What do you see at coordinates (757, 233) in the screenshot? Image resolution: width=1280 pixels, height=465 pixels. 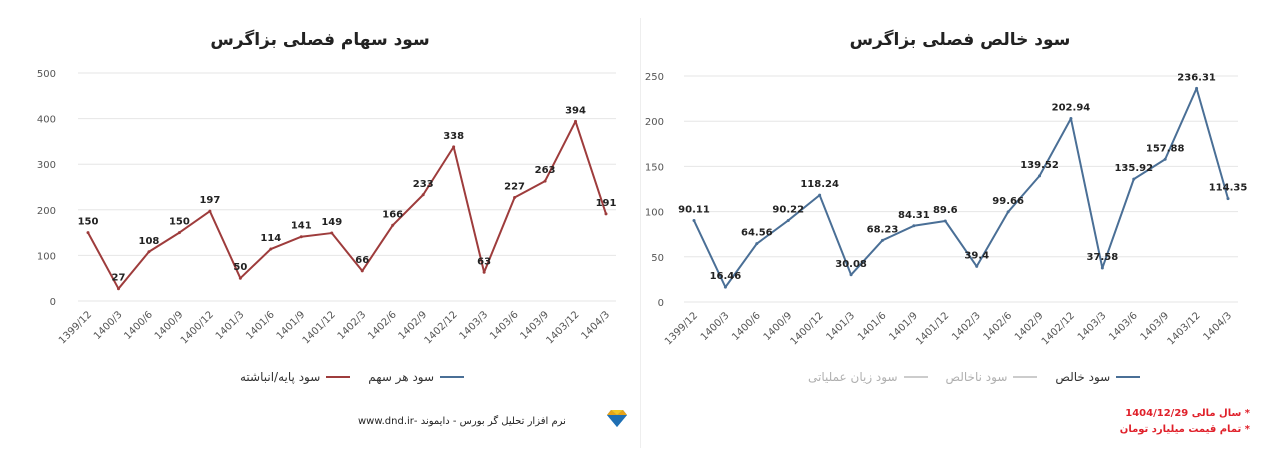 I see `data-label: 64.56` at bounding box center [757, 233].